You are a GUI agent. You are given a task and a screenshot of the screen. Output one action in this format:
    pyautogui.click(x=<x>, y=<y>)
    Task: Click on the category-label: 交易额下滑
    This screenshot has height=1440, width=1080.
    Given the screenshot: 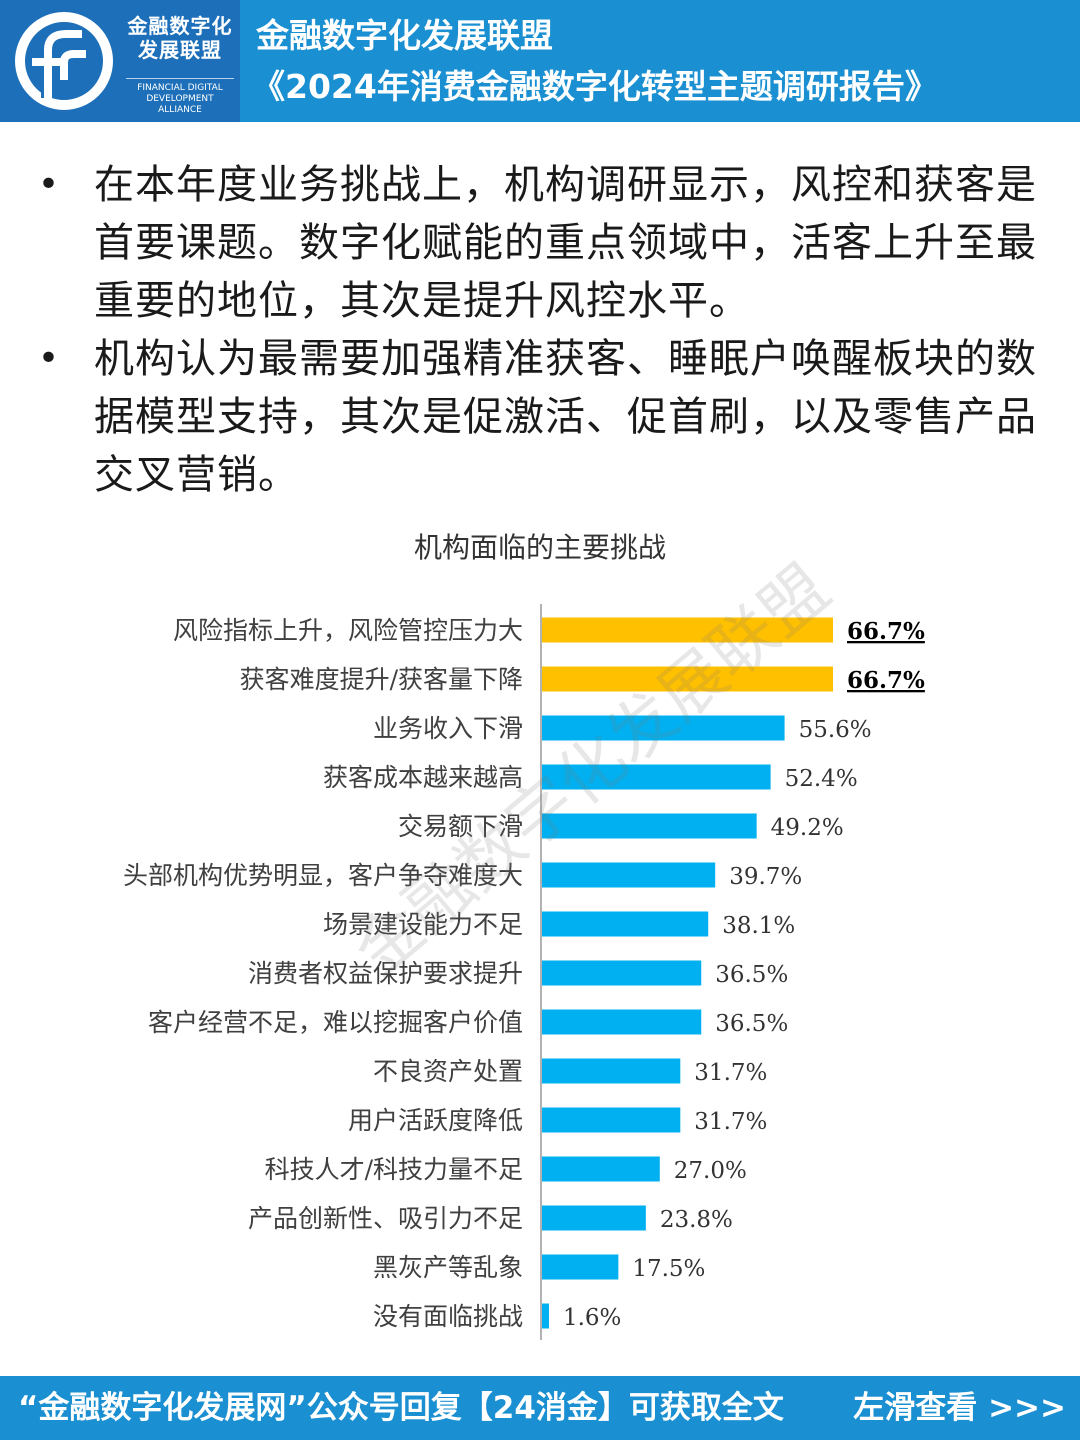 What is the action you would take?
    pyautogui.click(x=460, y=826)
    